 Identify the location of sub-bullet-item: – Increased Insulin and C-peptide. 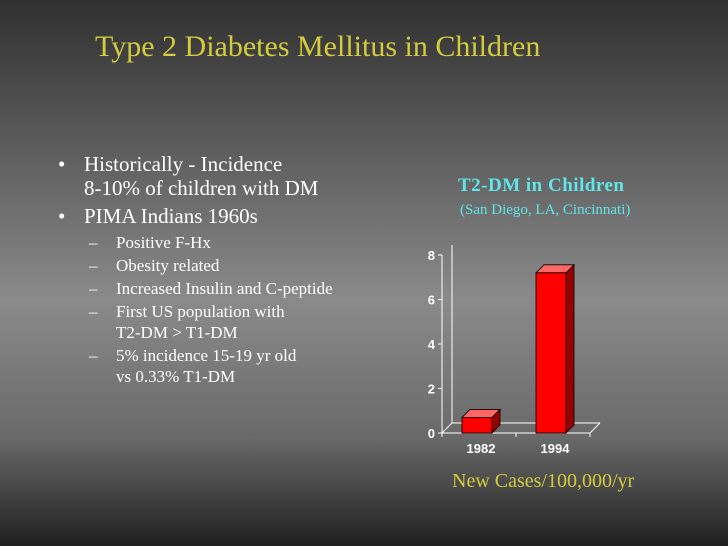
(228, 288).